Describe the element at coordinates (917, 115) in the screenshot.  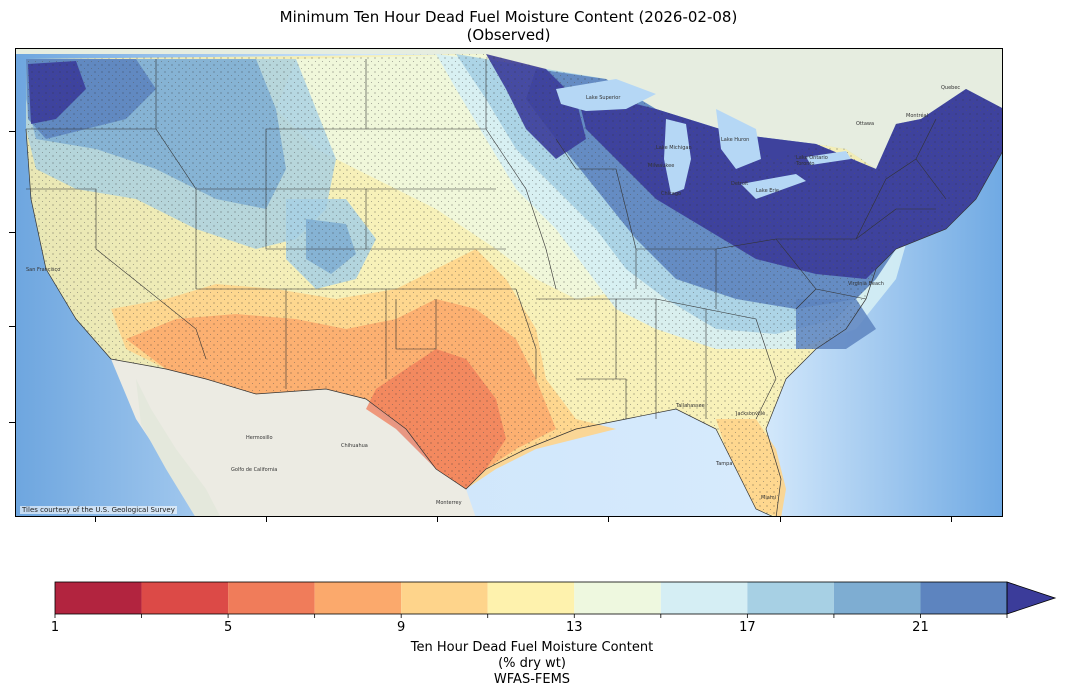
I see `city-label: Montréal` at that location.